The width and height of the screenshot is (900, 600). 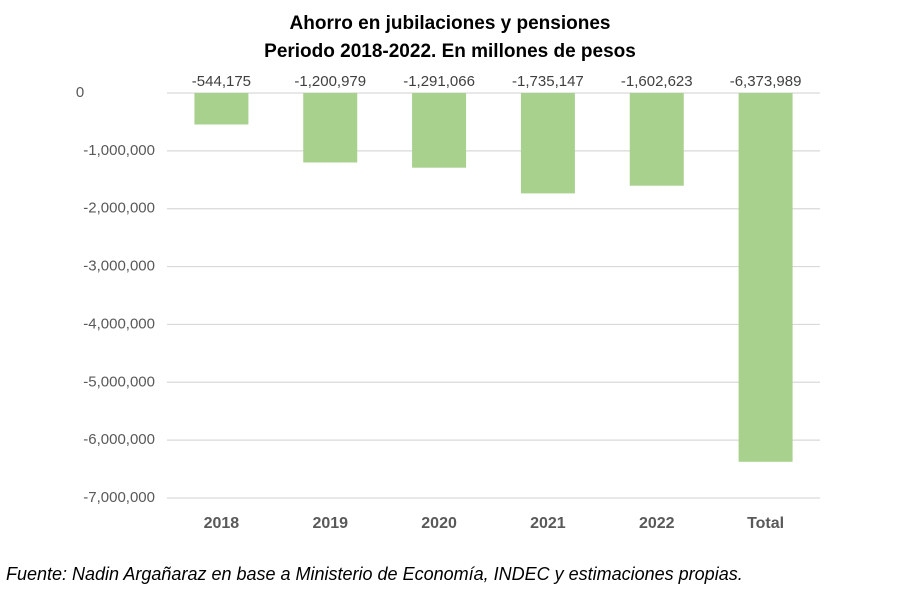 I want to click on value-label: -1,735,147, so click(x=548, y=81).